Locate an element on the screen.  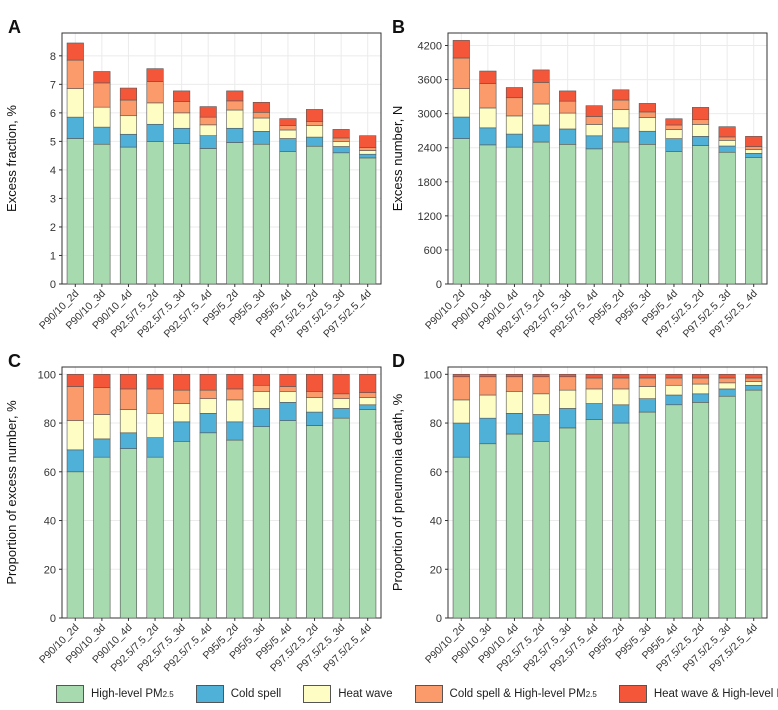
legend-subscript: 2.5 is located at coordinates (591, 694).